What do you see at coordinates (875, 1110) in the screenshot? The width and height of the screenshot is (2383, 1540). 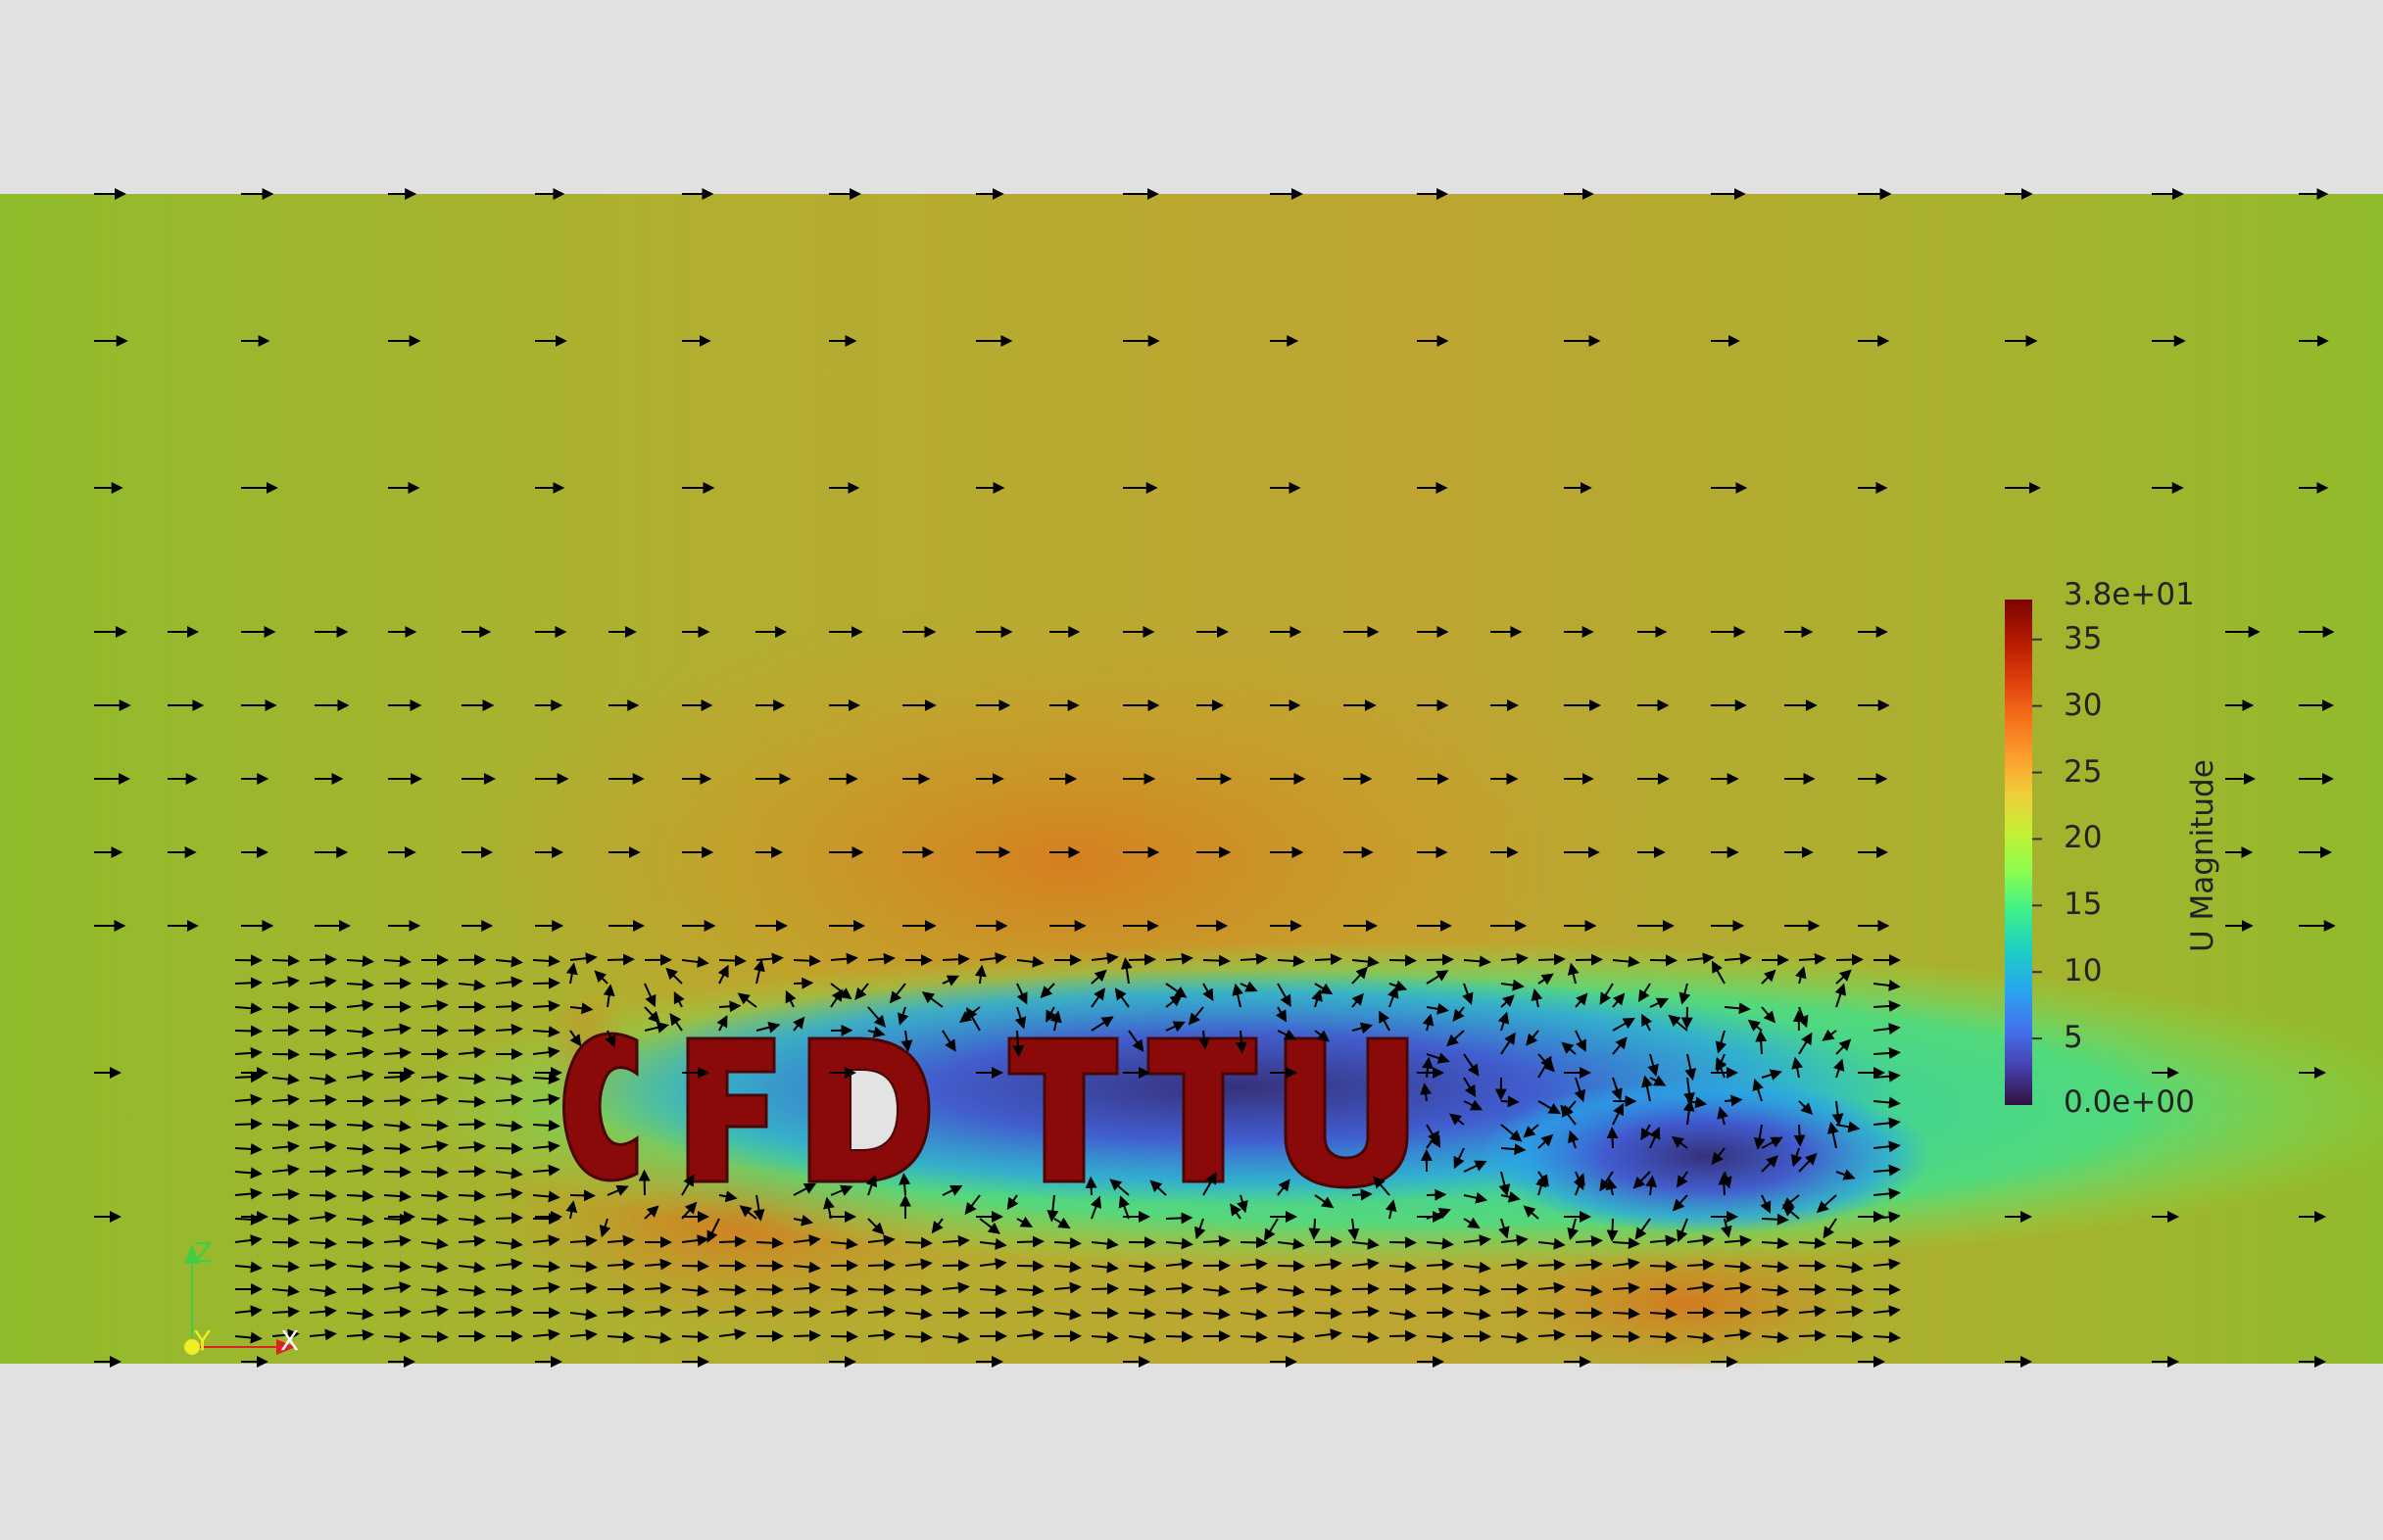 I see `letter-d-counter` at bounding box center [875, 1110].